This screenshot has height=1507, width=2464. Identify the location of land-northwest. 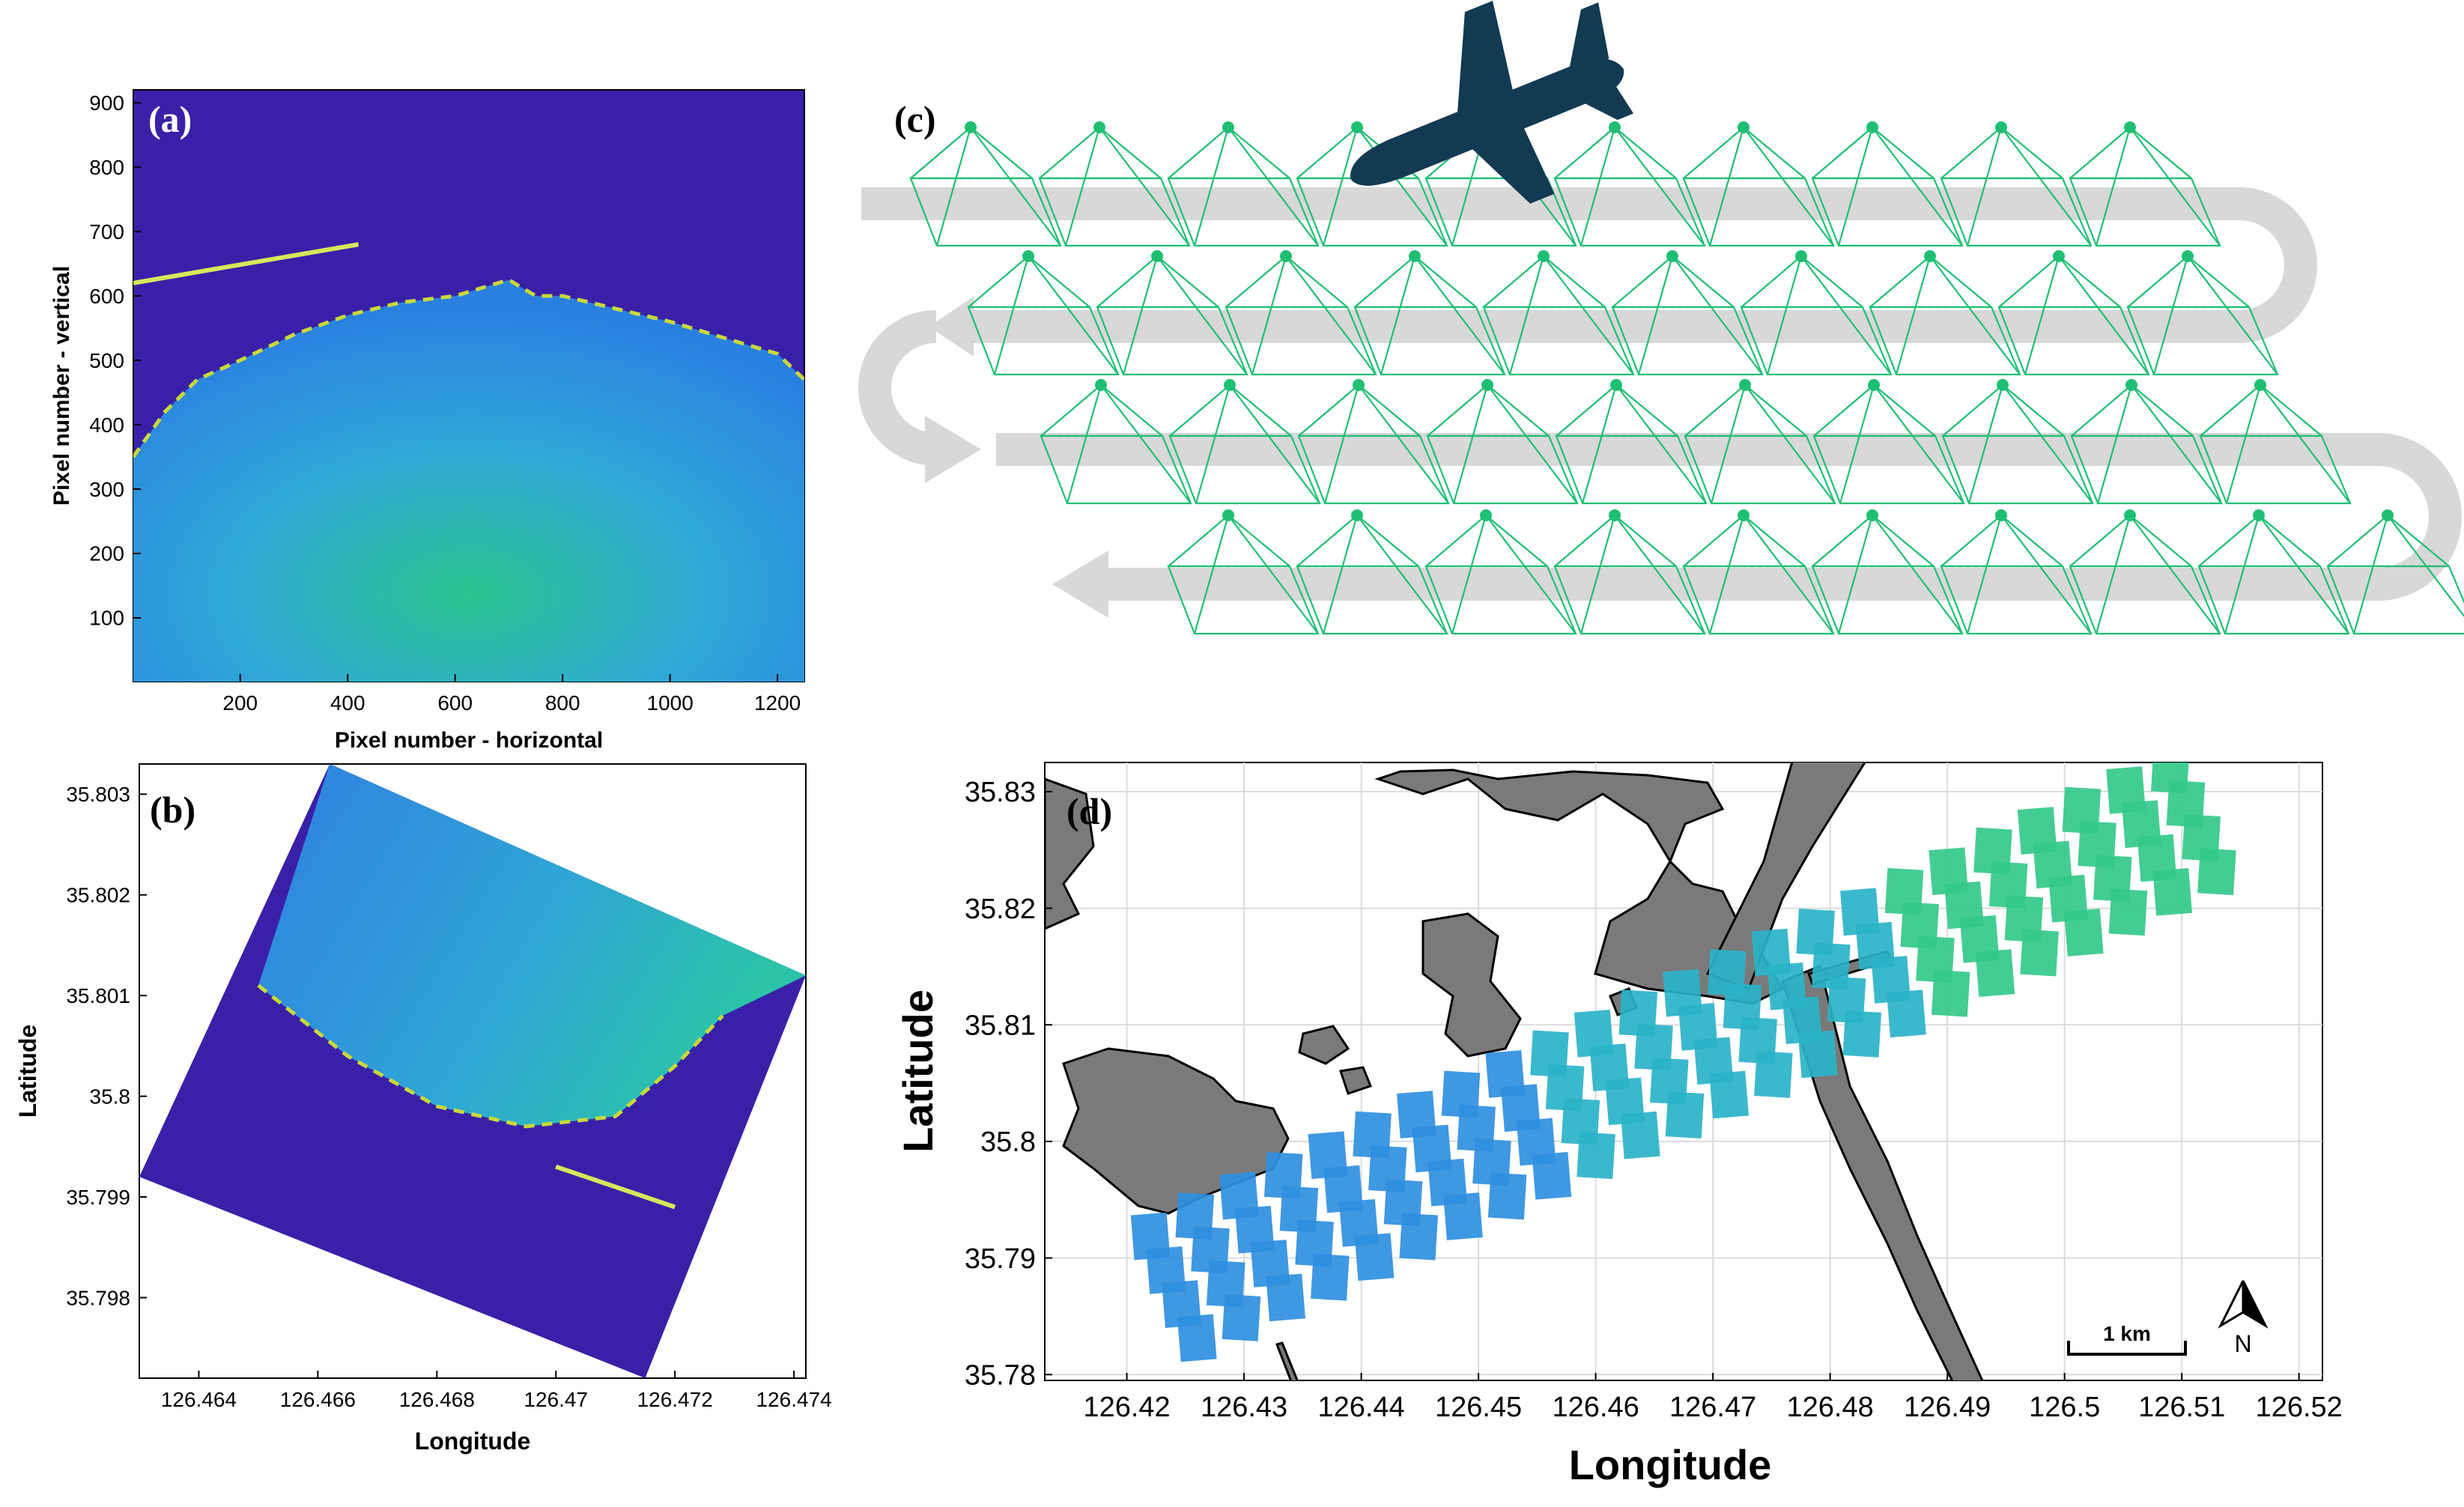
(1070, 854).